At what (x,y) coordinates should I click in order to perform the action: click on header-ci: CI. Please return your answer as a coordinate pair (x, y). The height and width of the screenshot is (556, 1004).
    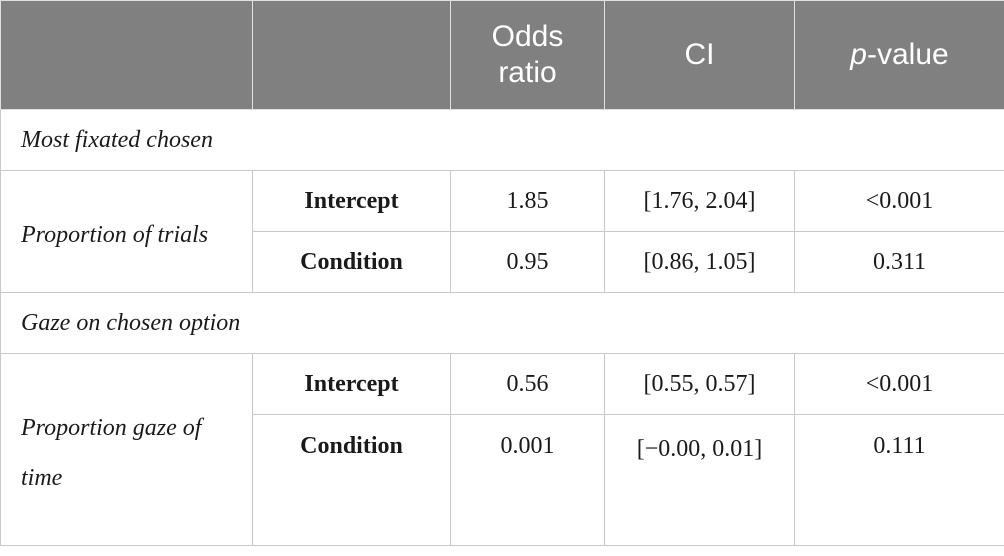
    Looking at the image, I should click on (699, 55).